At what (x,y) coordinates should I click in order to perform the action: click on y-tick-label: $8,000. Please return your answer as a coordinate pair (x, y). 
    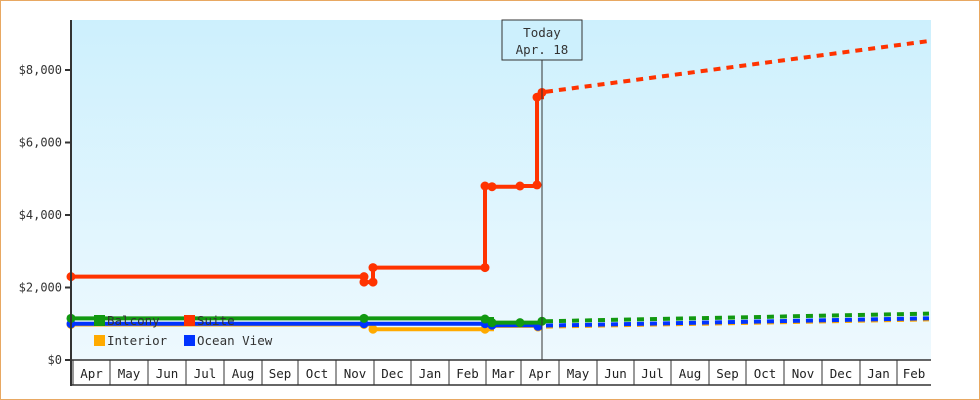
    Looking at the image, I should click on (40, 70).